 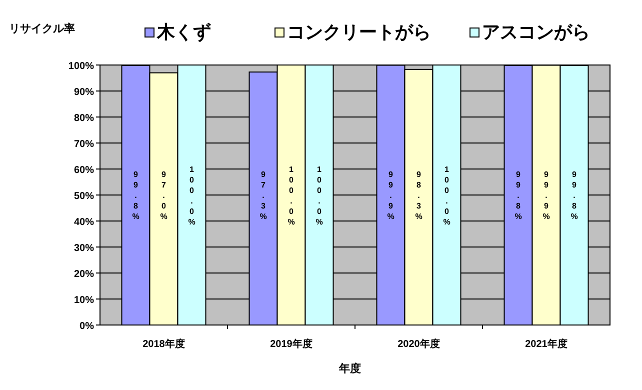 What do you see at coordinates (183, 32) in the screenshot?
I see `legend-label: 木くず` at bounding box center [183, 32].